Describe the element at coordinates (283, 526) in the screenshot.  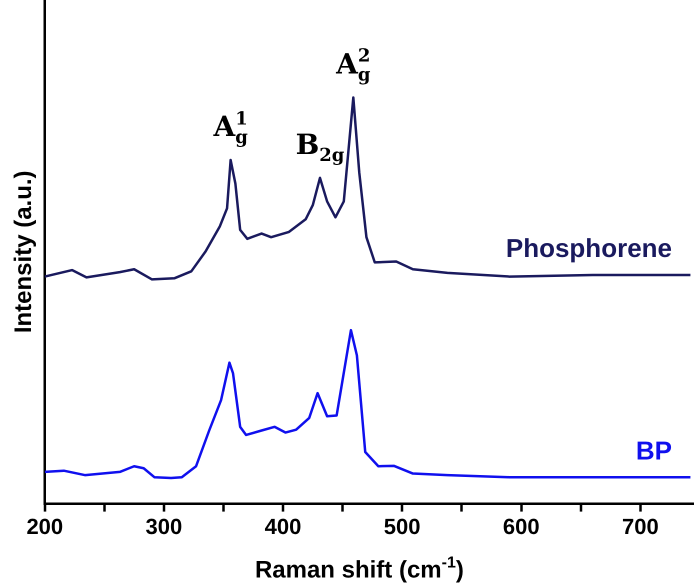
I see `x-tick-label: 400` at that location.